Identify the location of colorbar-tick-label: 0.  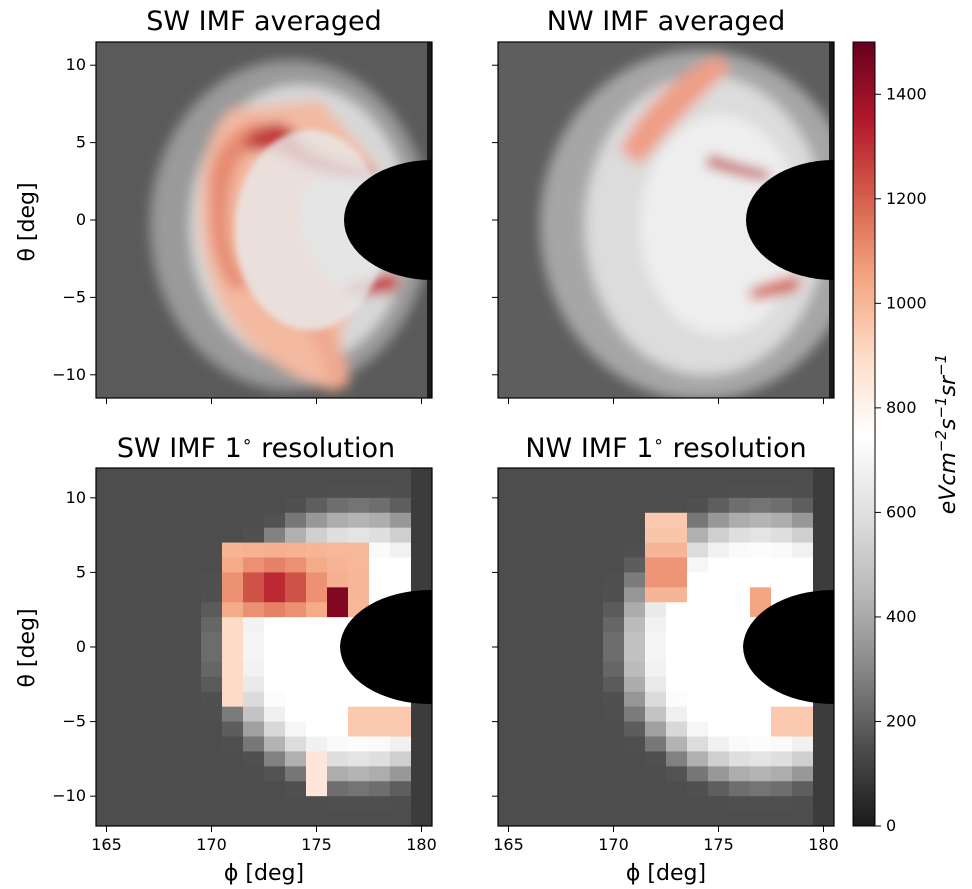
(891, 825).